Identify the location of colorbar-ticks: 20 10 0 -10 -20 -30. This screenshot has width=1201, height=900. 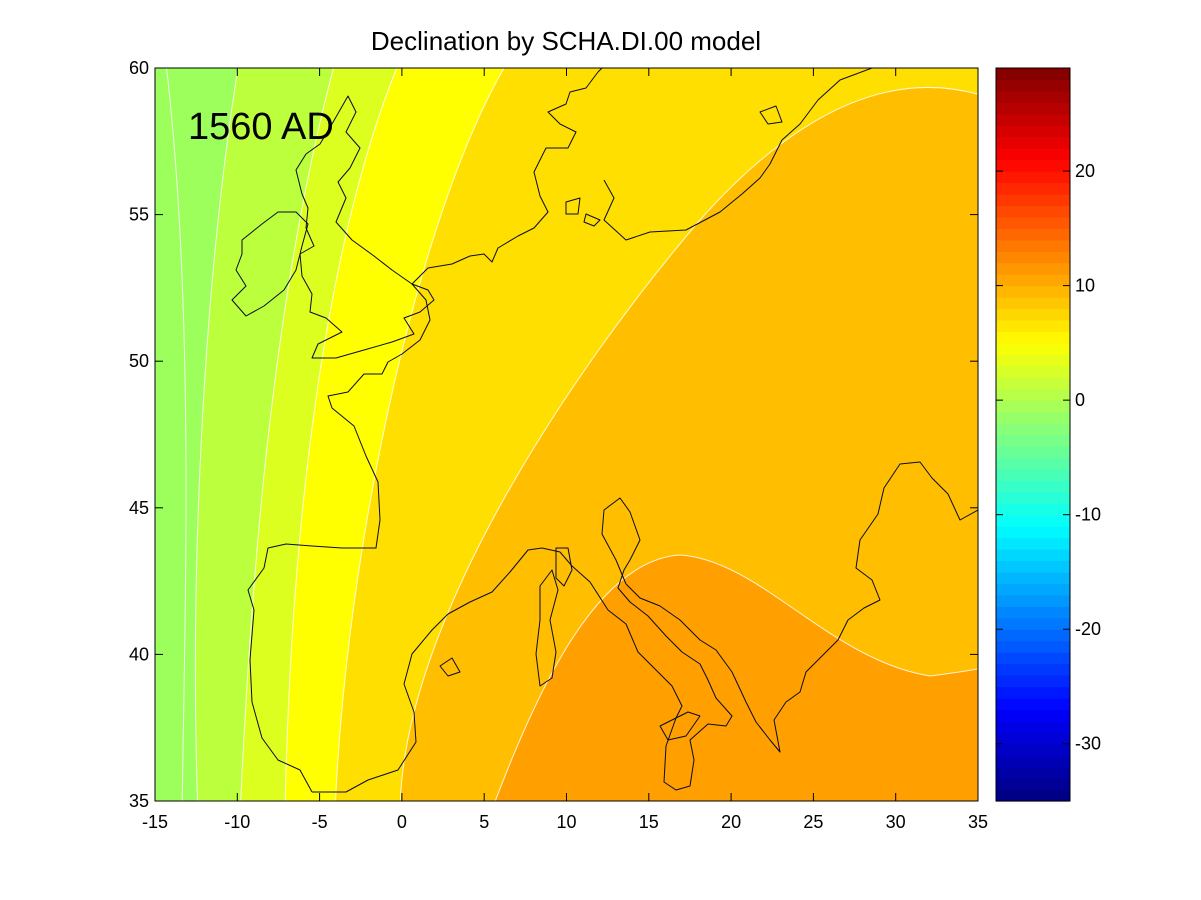
(1048, 457).